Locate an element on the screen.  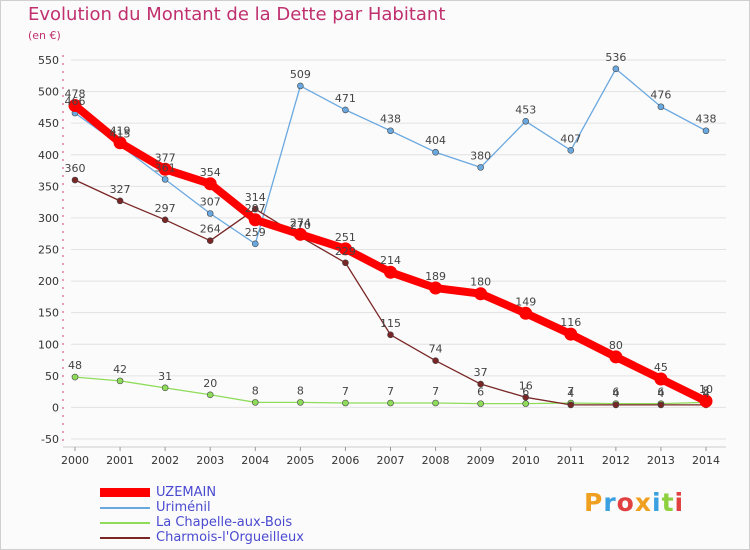
x-tick-label: 2008 is located at coordinates (436, 460).